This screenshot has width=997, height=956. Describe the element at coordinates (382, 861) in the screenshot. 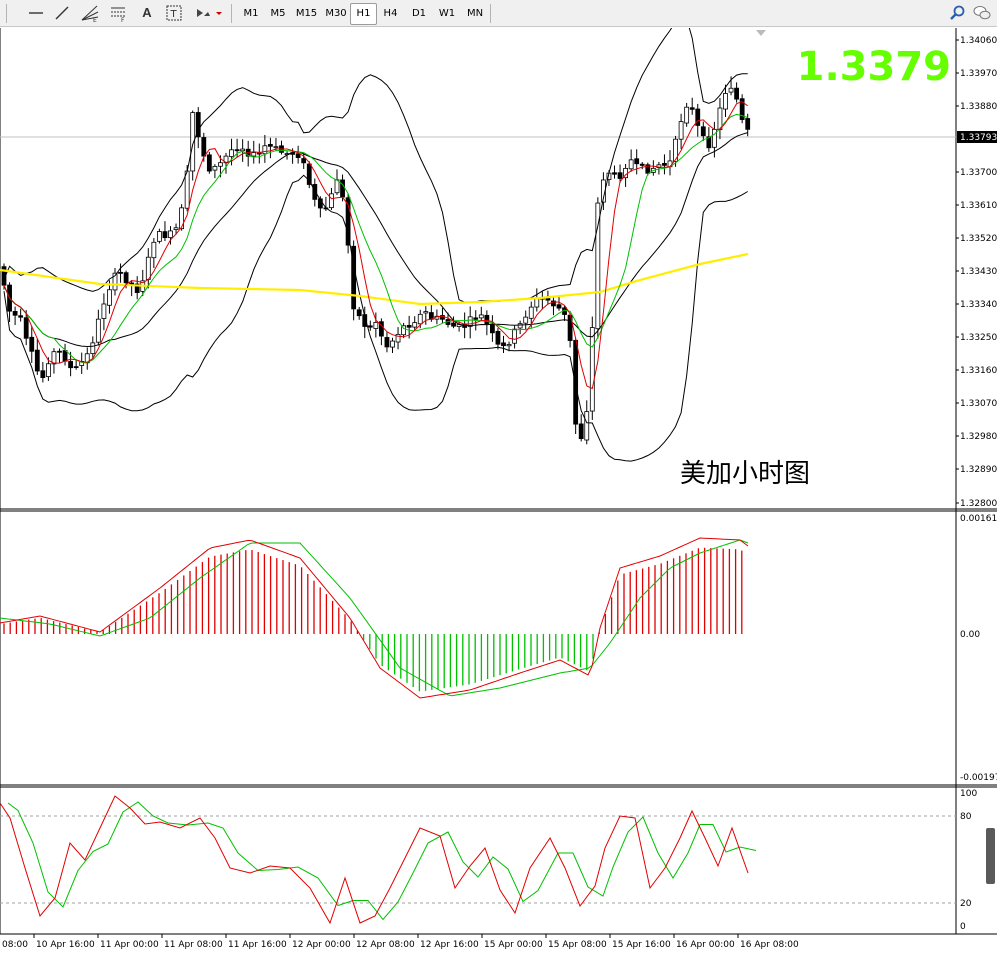

I see `stochastic-d-line` at that location.